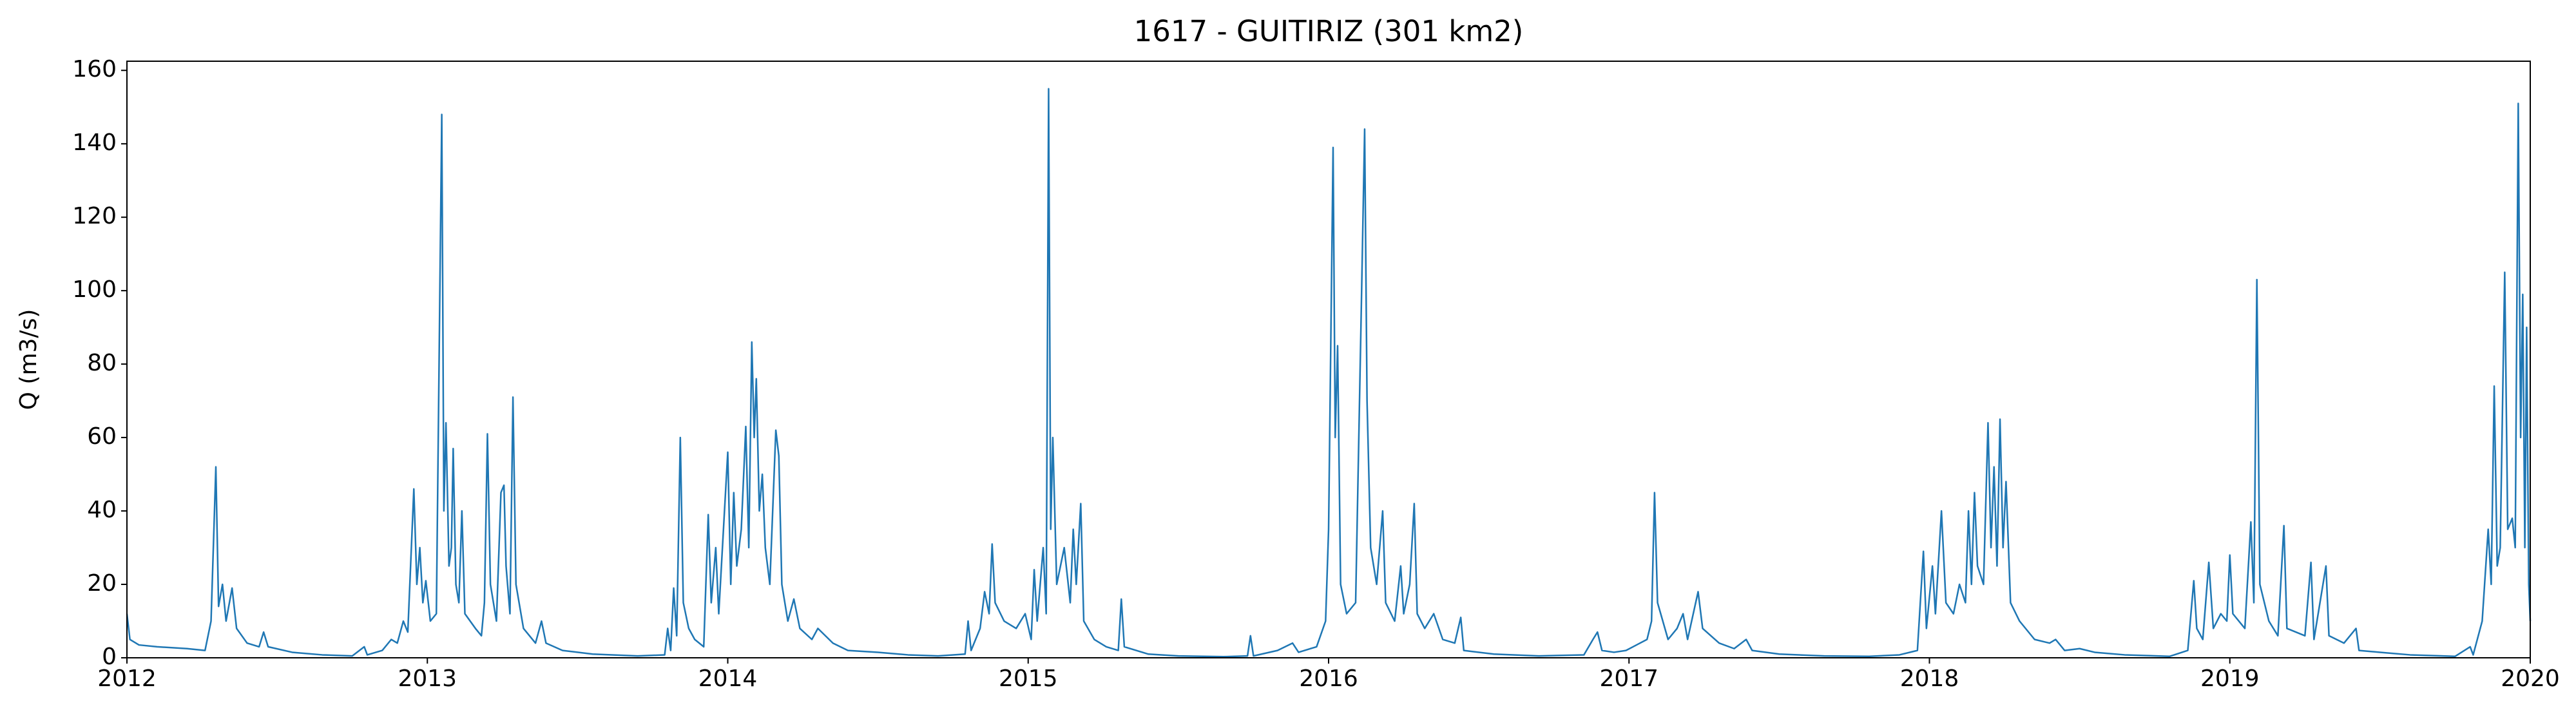 The image size is (2576, 719). I want to click on x-tick-label: 2012, so click(127, 679).